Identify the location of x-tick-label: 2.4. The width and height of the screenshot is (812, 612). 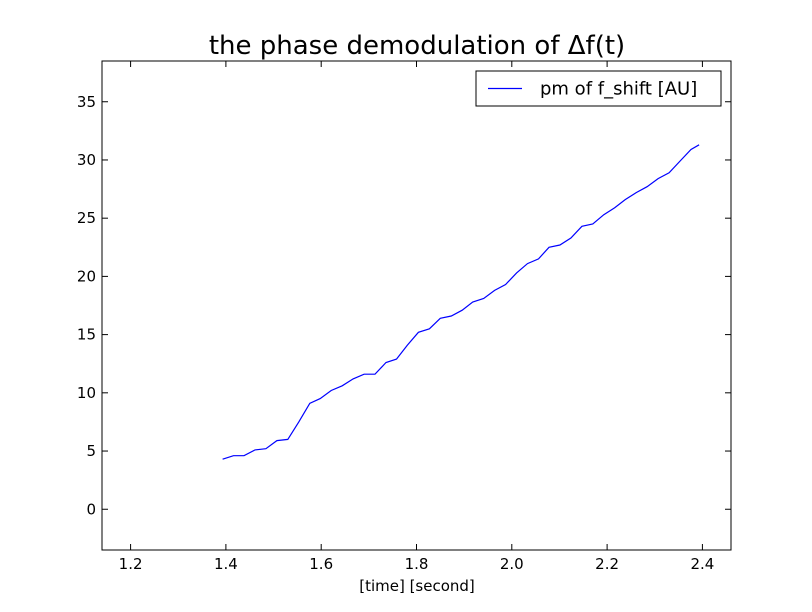
(702, 564).